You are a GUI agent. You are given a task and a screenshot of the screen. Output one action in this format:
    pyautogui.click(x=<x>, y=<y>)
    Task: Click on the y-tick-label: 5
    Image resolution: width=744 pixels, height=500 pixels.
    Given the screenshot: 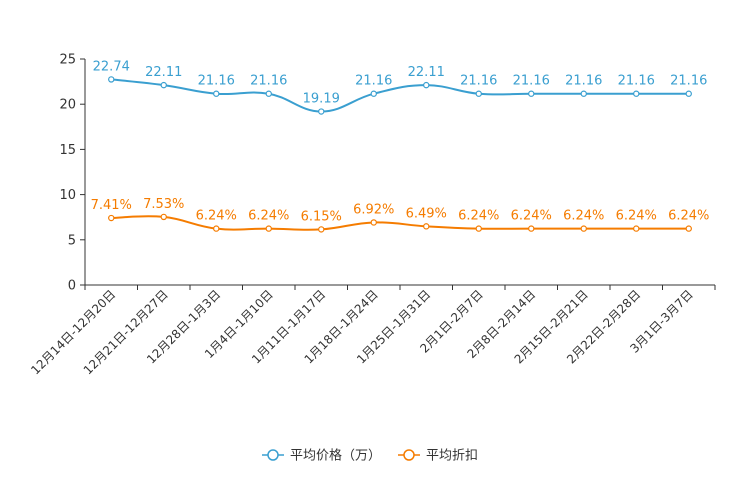 What is the action you would take?
    pyautogui.click(x=72, y=240)
    